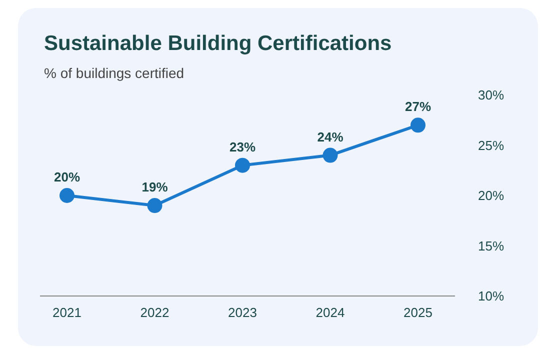  I want to click on x-tick-label: 2021, so click(67, 312).